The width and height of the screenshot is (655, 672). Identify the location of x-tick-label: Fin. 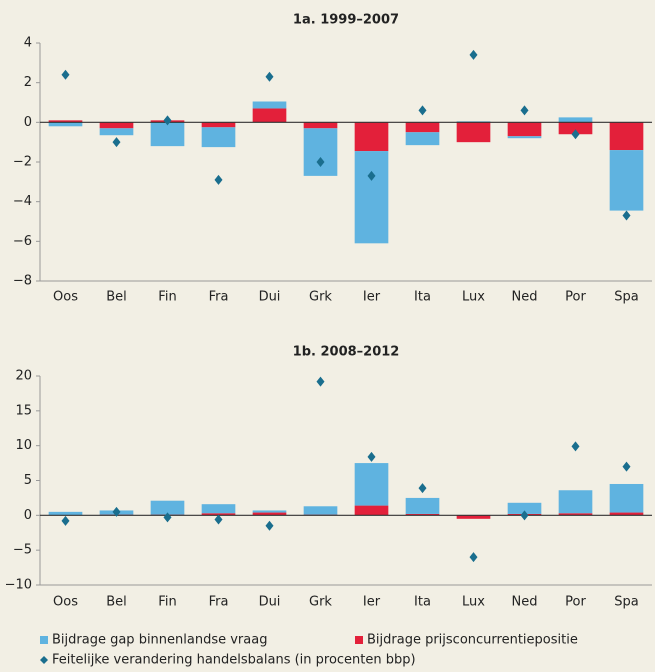
(167, 602).